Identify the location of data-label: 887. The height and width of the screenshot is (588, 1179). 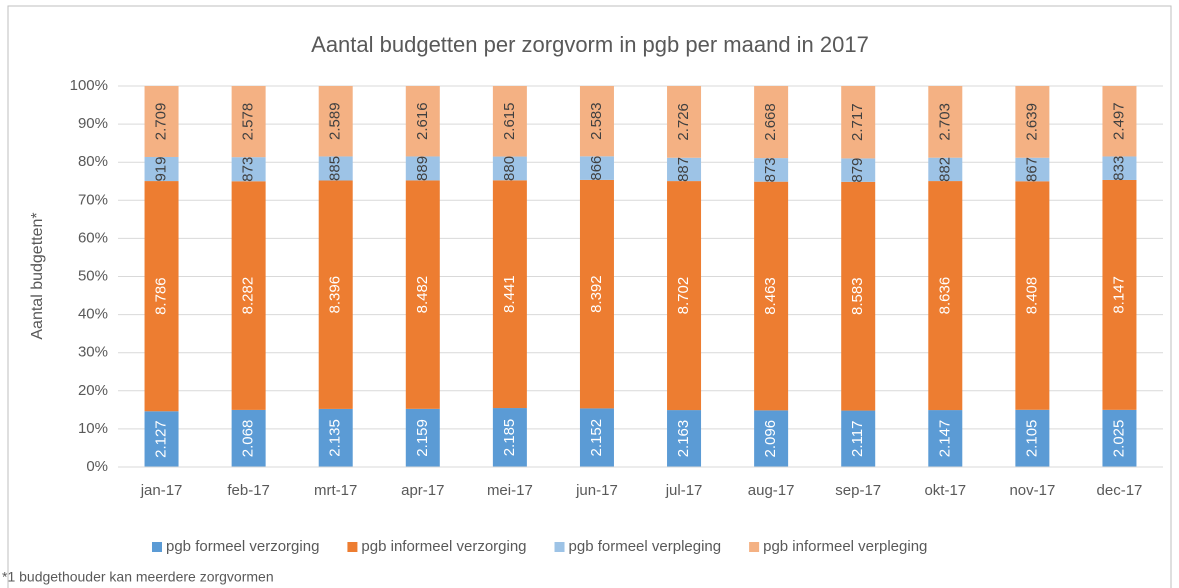
(683, 169).